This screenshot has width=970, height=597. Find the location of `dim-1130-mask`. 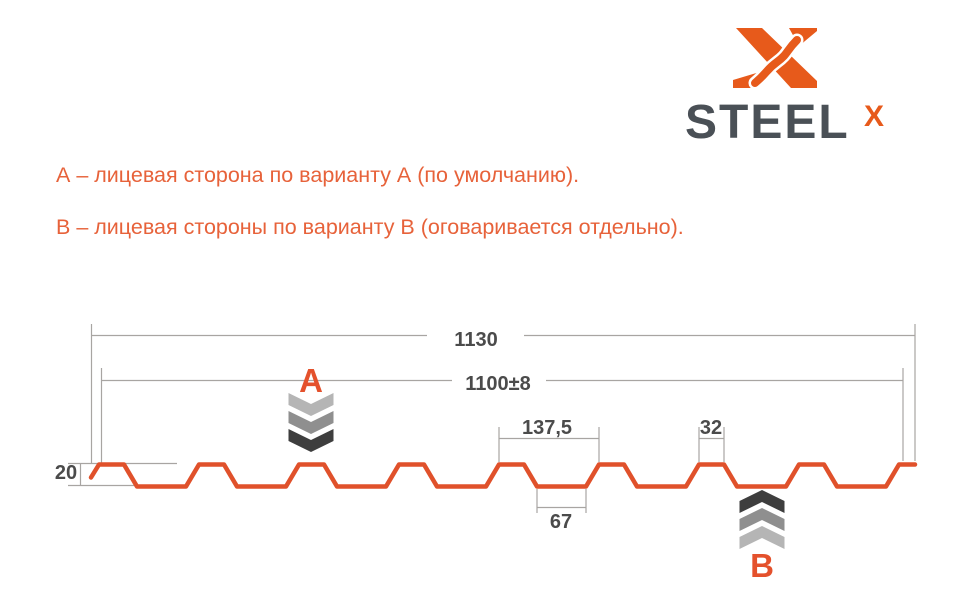

dim-1130-mask is located at coordinates (475, 335).